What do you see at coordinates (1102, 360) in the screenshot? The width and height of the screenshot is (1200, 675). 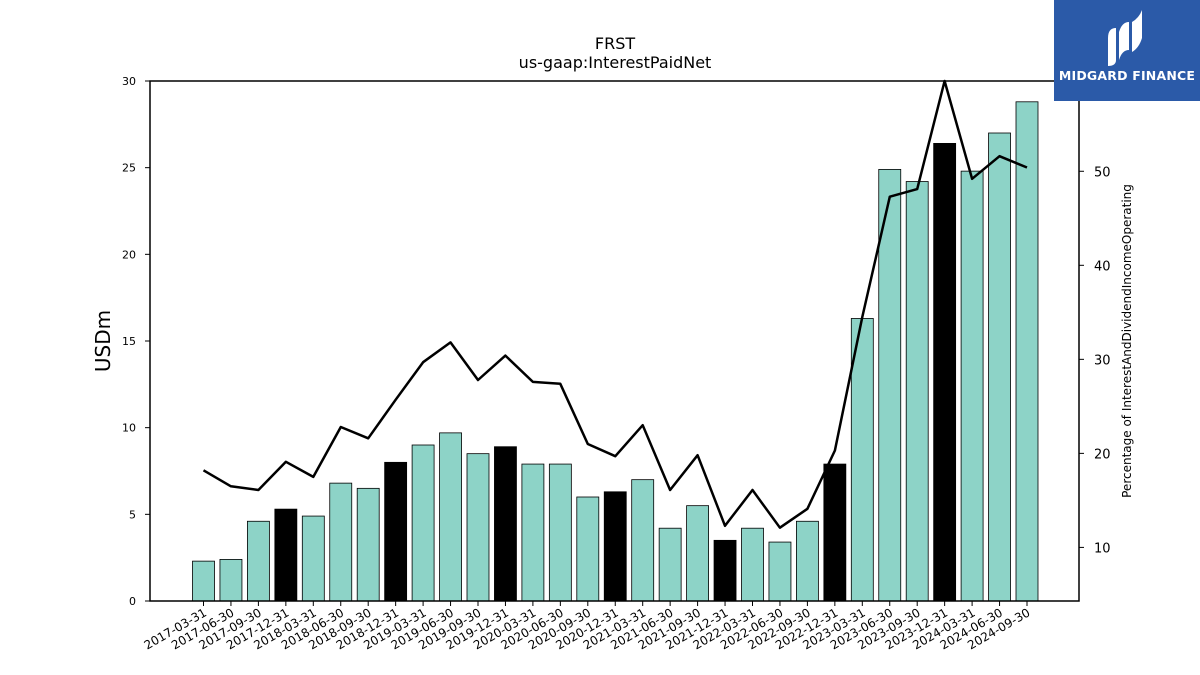 I see `y2-tick-label: 30` at bounding box center [1102, 360].